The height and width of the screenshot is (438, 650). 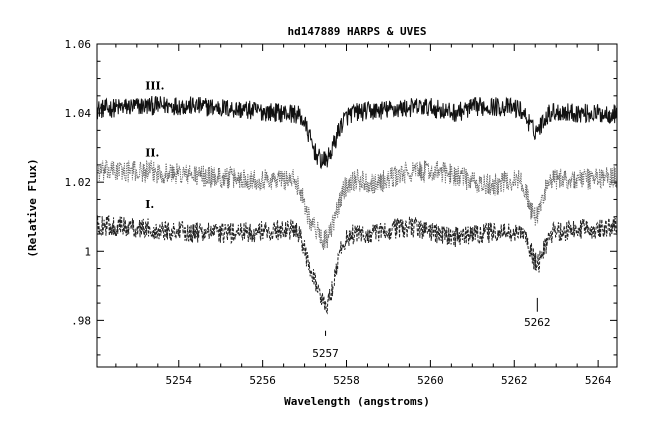 What do you see at coordinates (81, 320) in the screenshot?
I see `y-tick-label: .98` at bounding box center [81, 320].